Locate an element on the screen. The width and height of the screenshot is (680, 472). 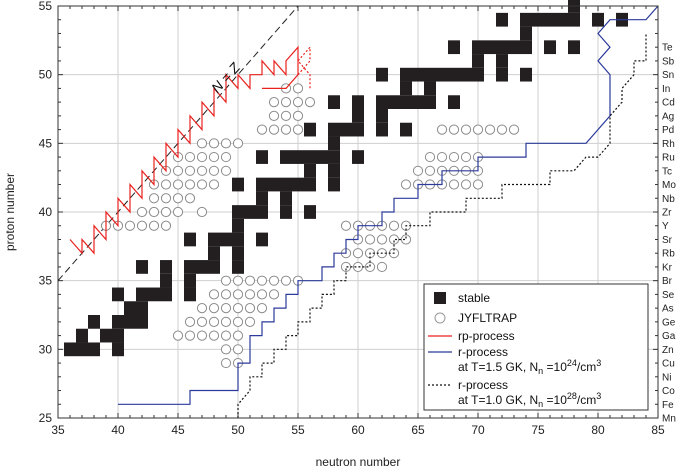
element-label: Br is located at coordinates (667, 281).